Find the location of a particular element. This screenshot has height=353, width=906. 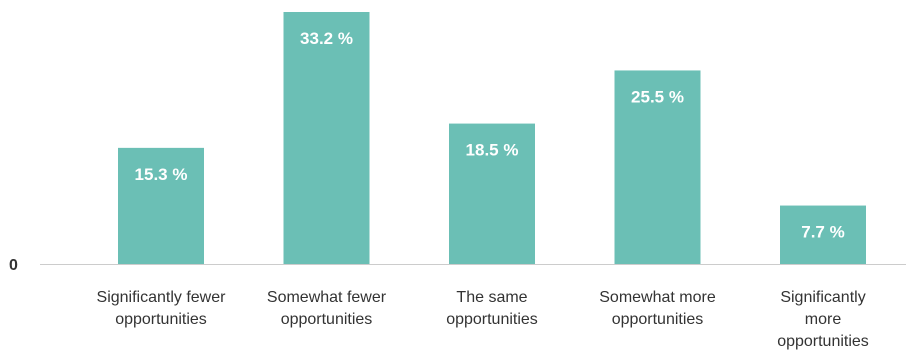

category-label-4-line-1: Somewhat more is located at coordinates (657, 297).